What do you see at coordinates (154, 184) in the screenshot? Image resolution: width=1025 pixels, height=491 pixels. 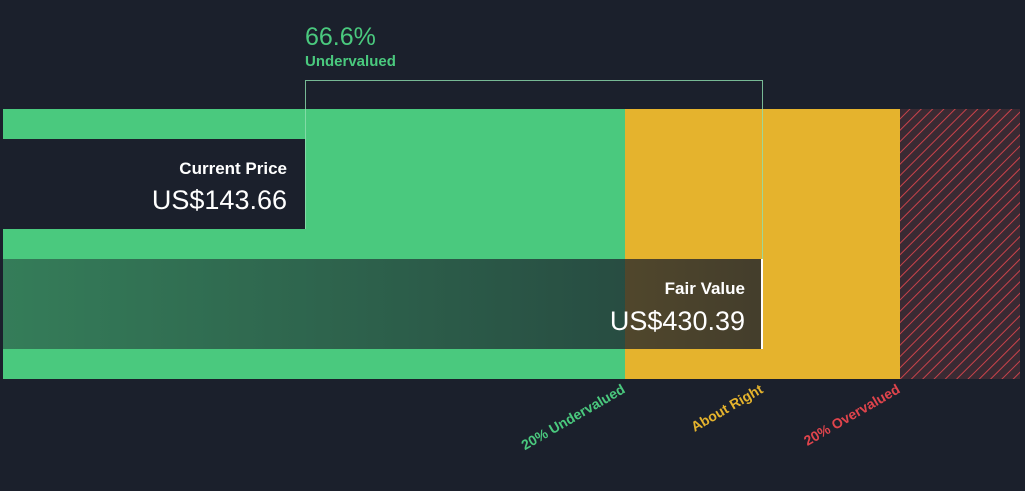 I see `current-price-box` at bounding box center [154, 184].